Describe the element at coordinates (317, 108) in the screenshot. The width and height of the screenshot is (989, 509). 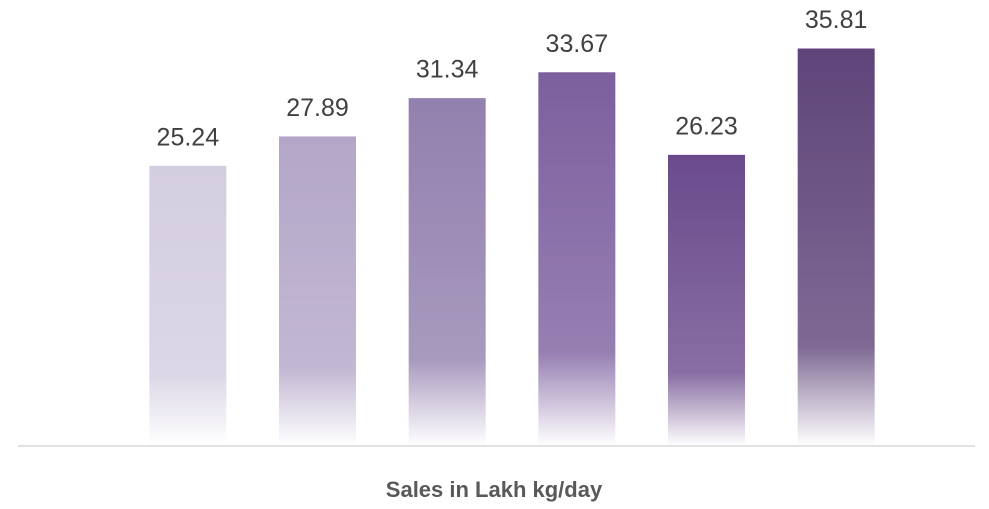
I see `data-label: 27.89` at that location.